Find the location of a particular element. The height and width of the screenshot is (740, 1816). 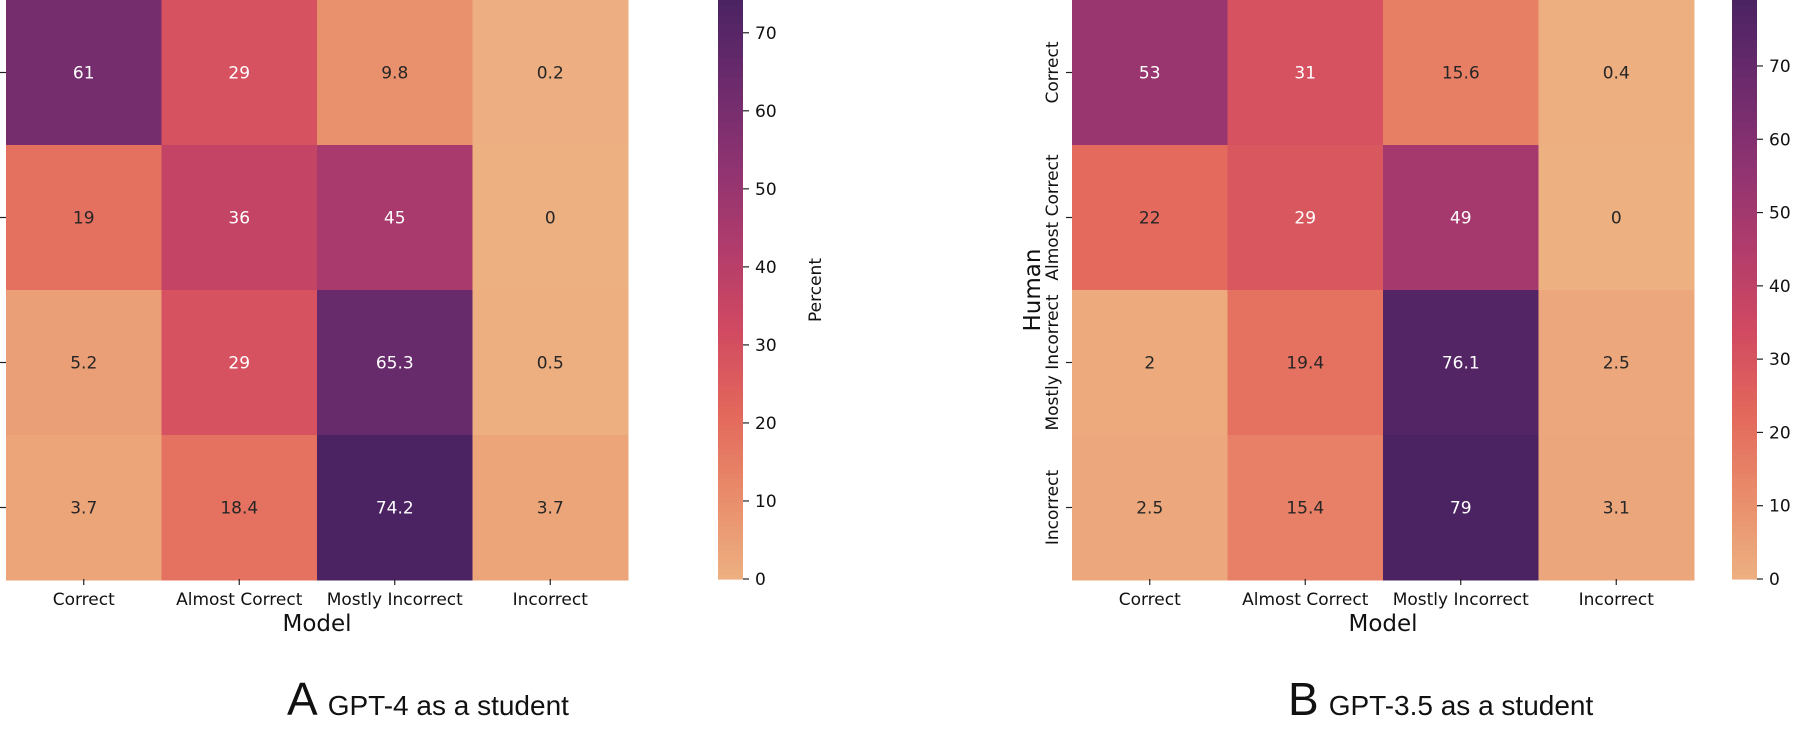

cell-value-label: 0.4 is located at coordinates (1616, 74).